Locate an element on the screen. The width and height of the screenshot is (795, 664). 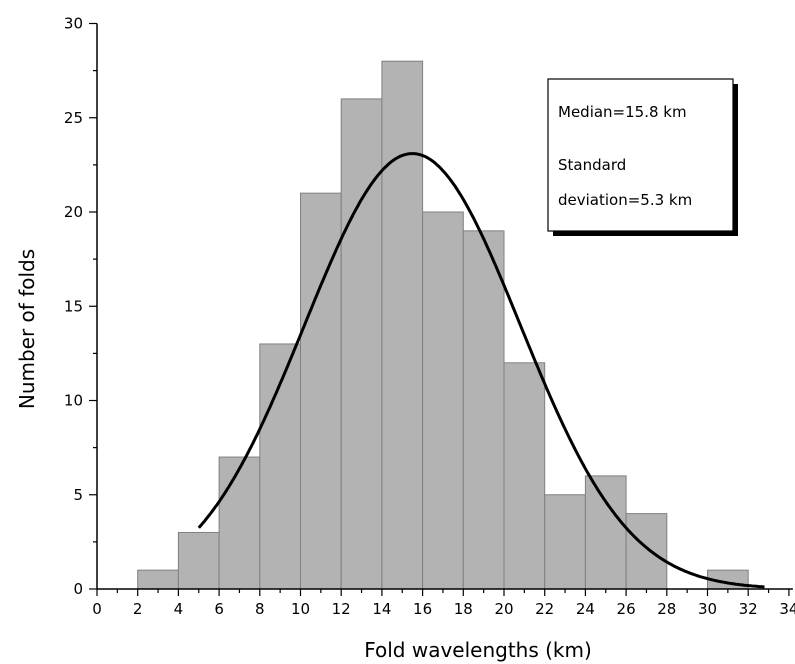
x-tick-label: 12 is located at coordinates (341, 609).